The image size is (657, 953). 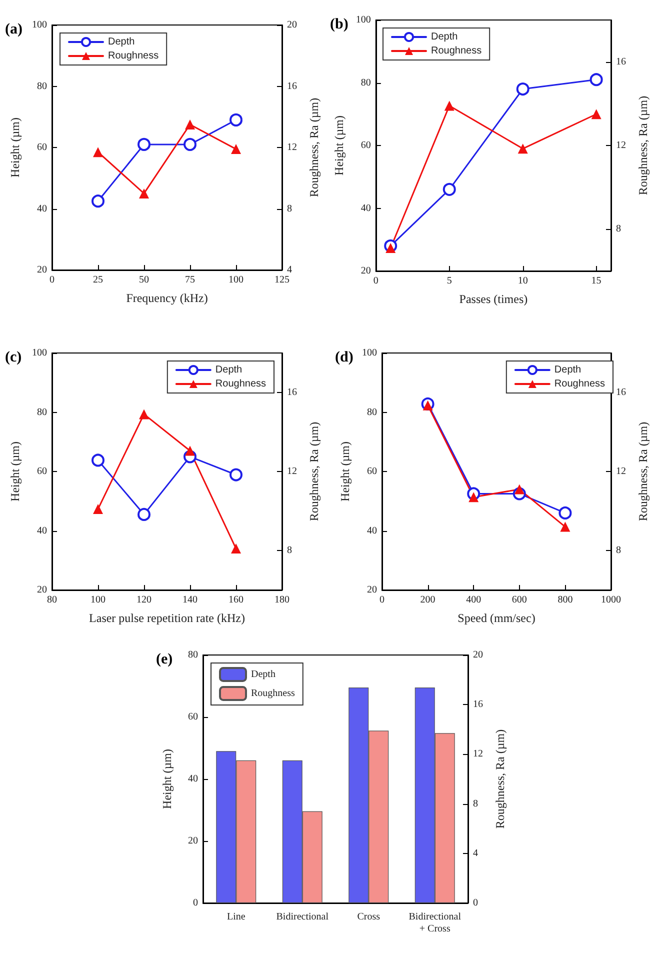 What do you see at coordinates (344, 358) in the screenshot?
I see `chart-title: (d)` at bounding box center [344, 358].